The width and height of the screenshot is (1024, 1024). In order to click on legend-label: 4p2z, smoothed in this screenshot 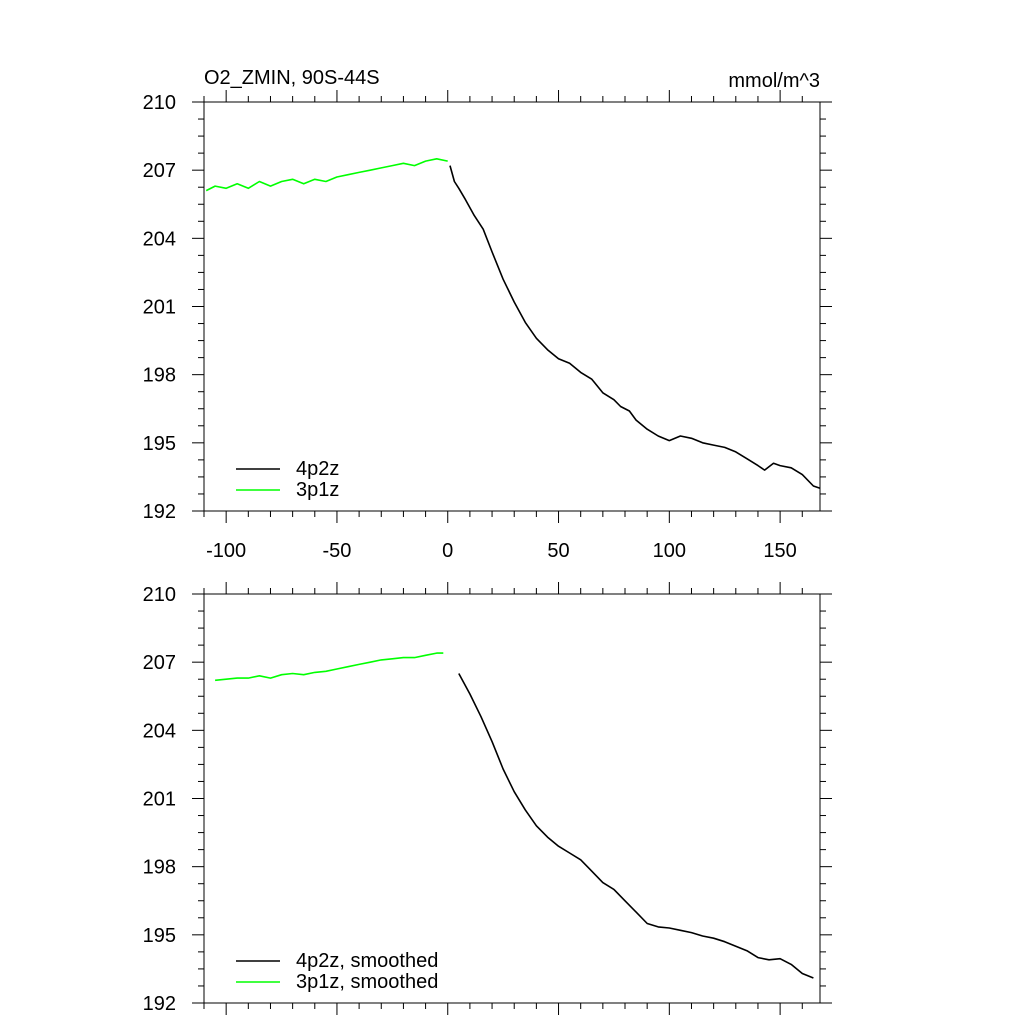, I will do `click(367, 961)`.